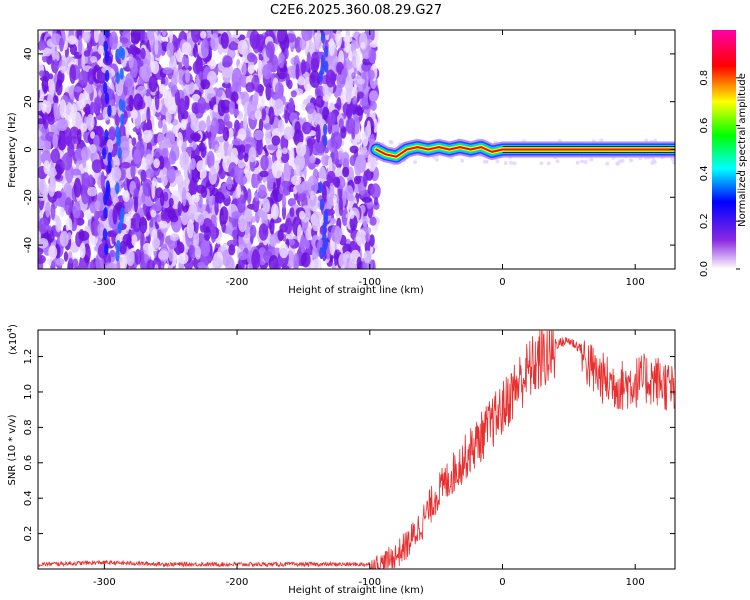 The width and height of the screenshot is (750, 600). I want to click on snr-x-tick-label: -300, so click(104, 582).